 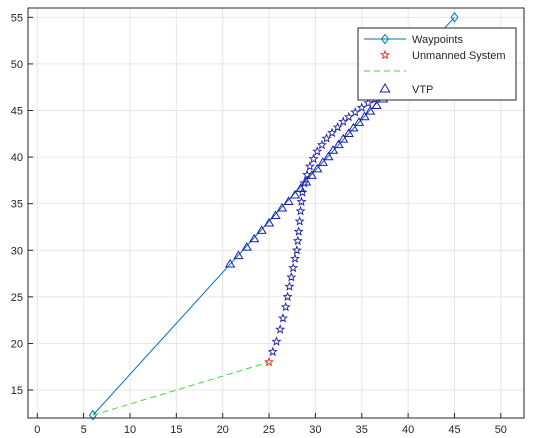 I want to click on x-tick-label: 30, so click(x=315, y=430).